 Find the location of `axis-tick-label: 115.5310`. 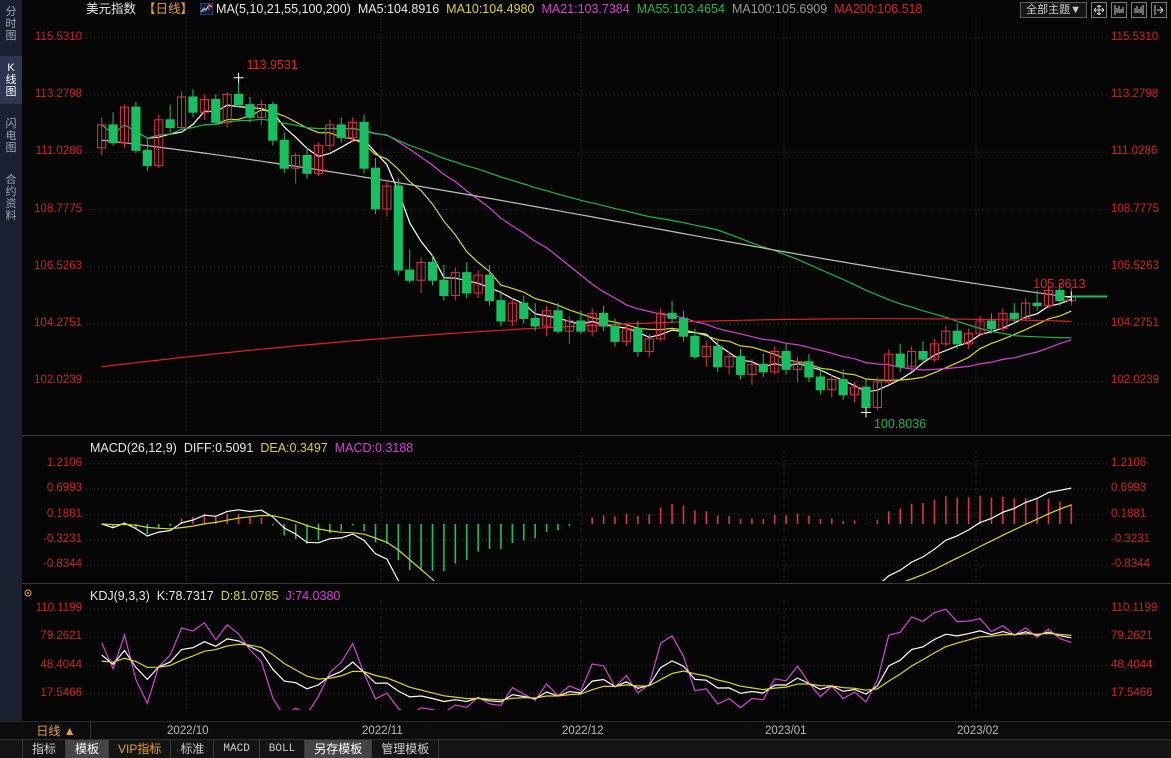

axis-tick-label: 115.5310 is located at coordinates (1135, 36).